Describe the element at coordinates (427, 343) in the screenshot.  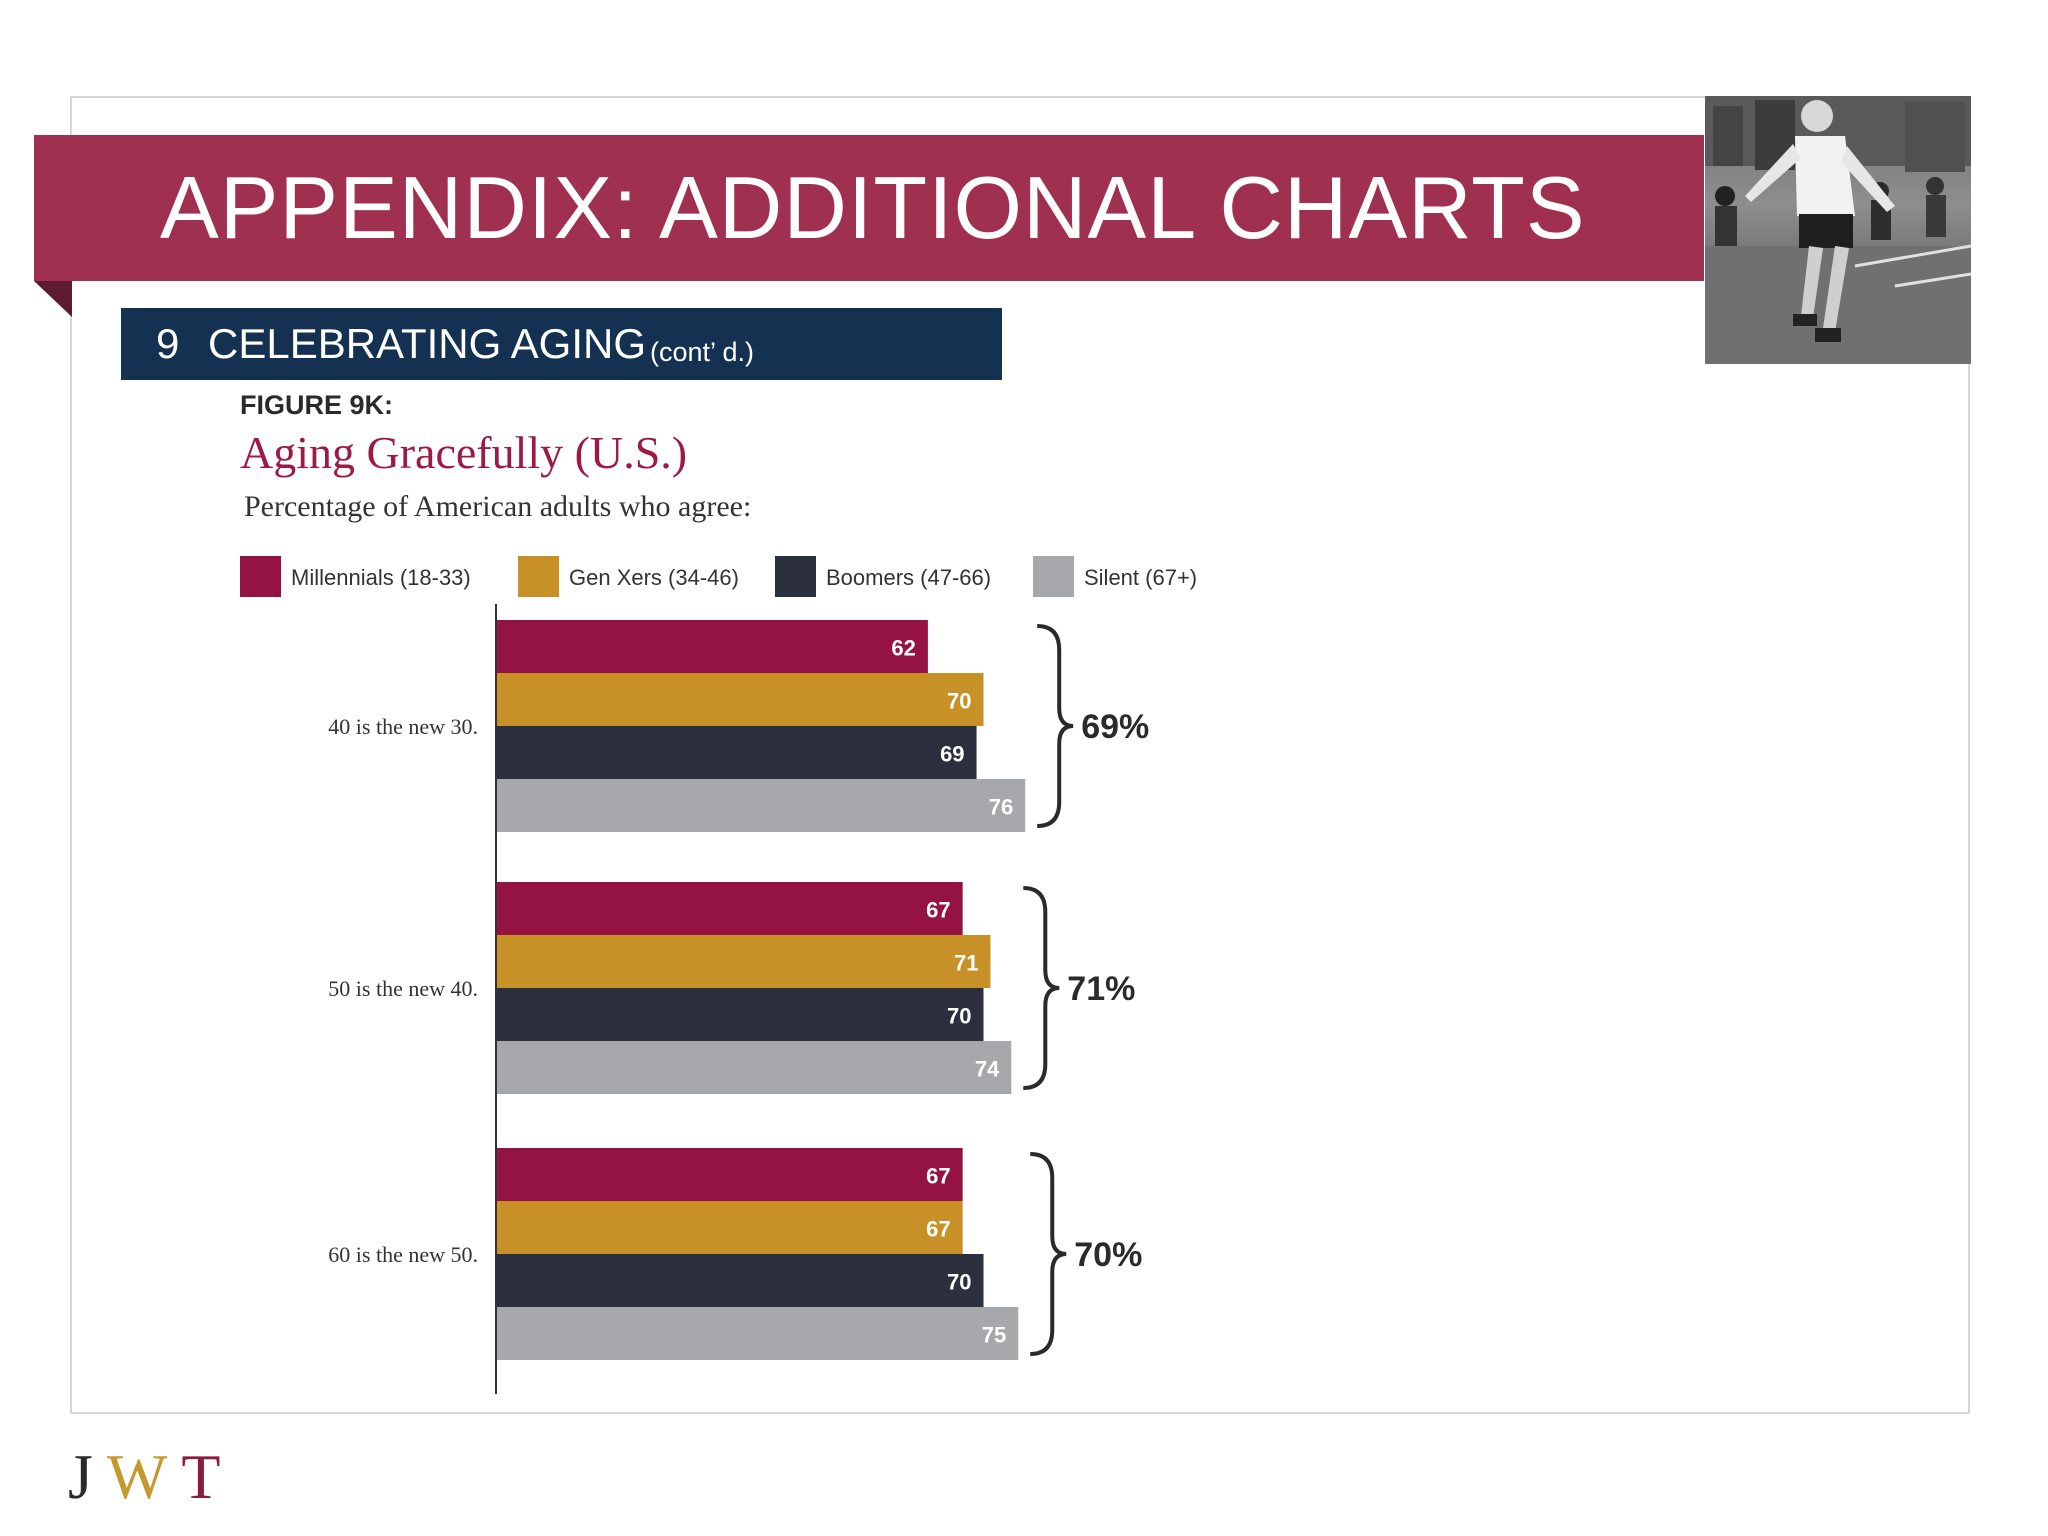
I see `section-title: CELEBRATING AGING` at that location.